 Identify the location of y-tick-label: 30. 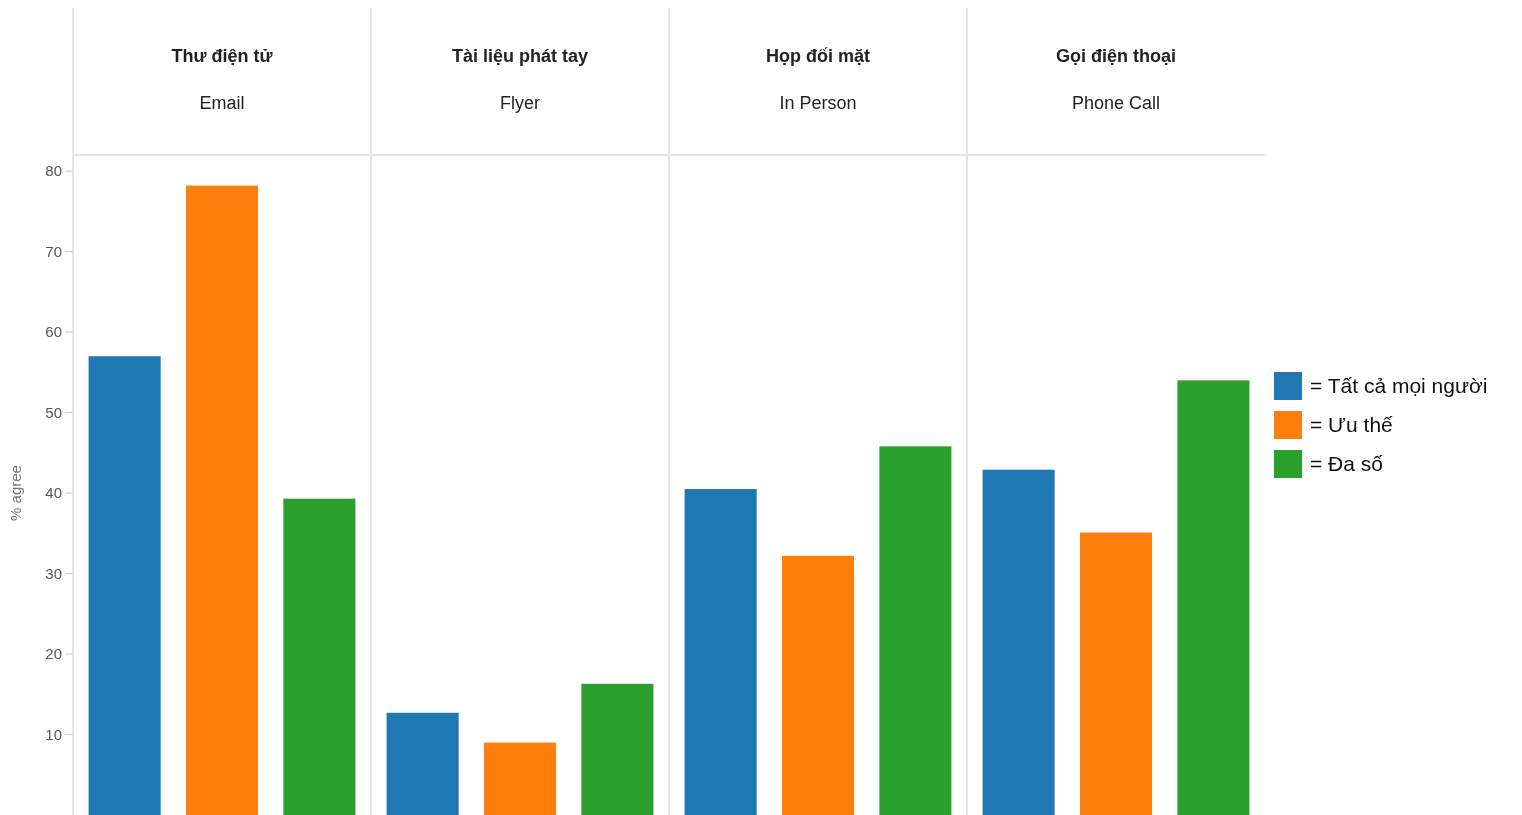
(53, 573).